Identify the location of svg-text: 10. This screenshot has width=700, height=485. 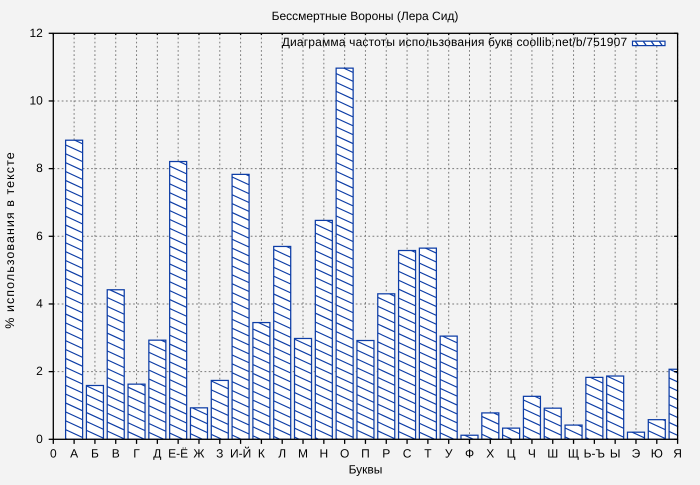
(36, 101).